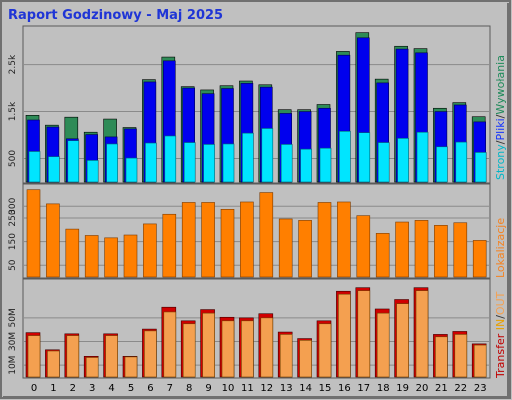 The image size is (512, 400). I want to click on x-tick-label: 23, so click(480, 388).